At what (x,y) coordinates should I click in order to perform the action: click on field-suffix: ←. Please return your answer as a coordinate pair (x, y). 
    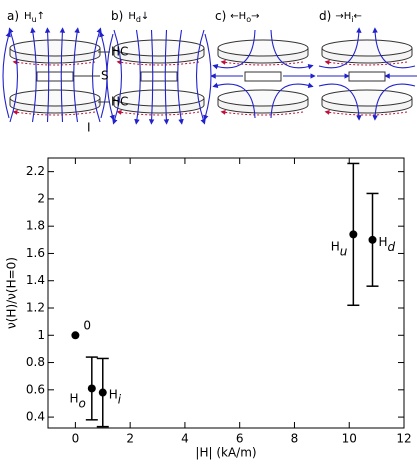
    Looking at the image, I should click on (357, 16).